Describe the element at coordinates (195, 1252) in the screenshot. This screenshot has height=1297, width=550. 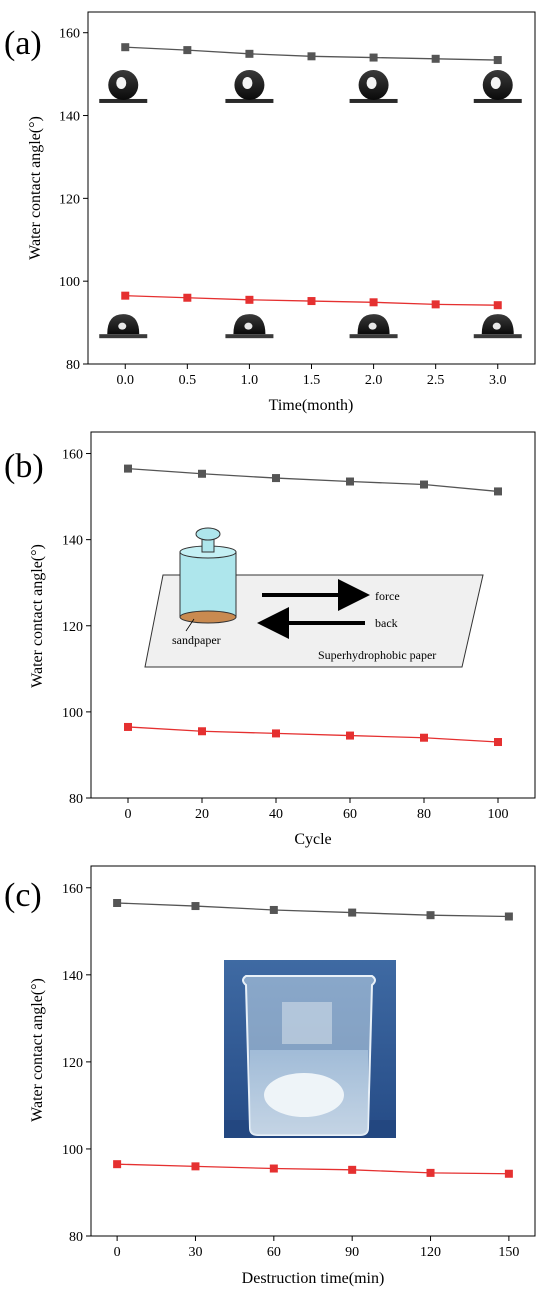
I see `x-tick-label-c: 30` at that location.